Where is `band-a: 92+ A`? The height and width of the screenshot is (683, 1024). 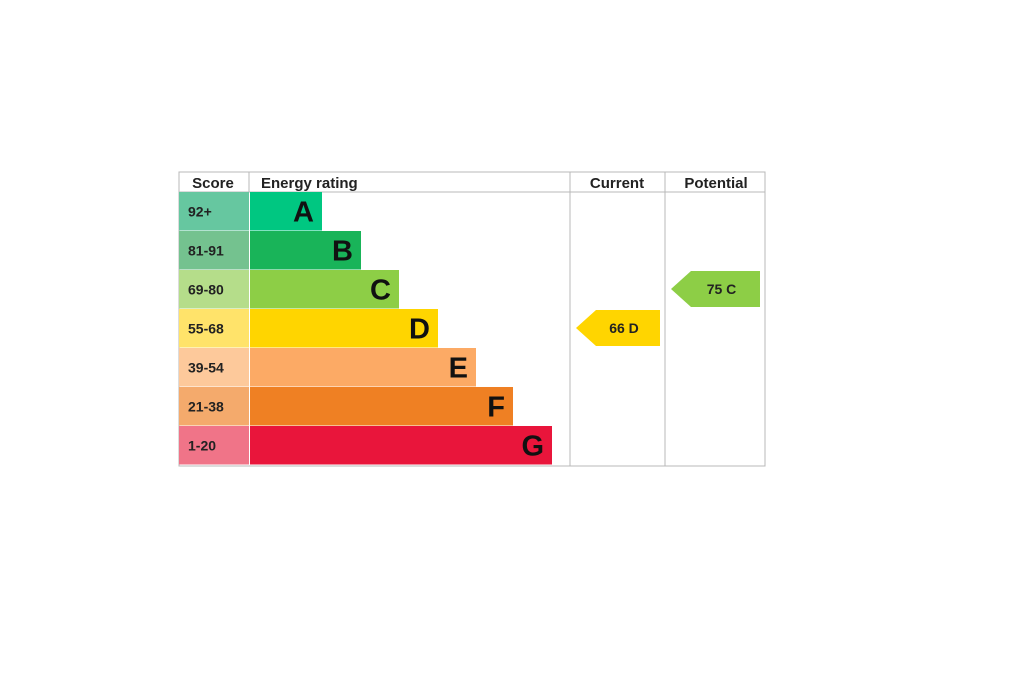 band-a: 92+ A is located at coordinates (250, 211).